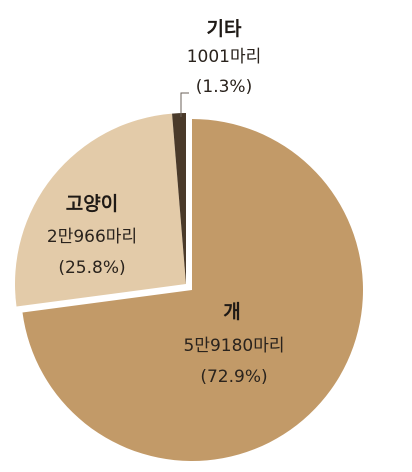 The image size is (412, 472). Describe the element at coordinates (92, 237) in the screenshot. I see `slice-label-cat-count: 2만966마리` at that location.